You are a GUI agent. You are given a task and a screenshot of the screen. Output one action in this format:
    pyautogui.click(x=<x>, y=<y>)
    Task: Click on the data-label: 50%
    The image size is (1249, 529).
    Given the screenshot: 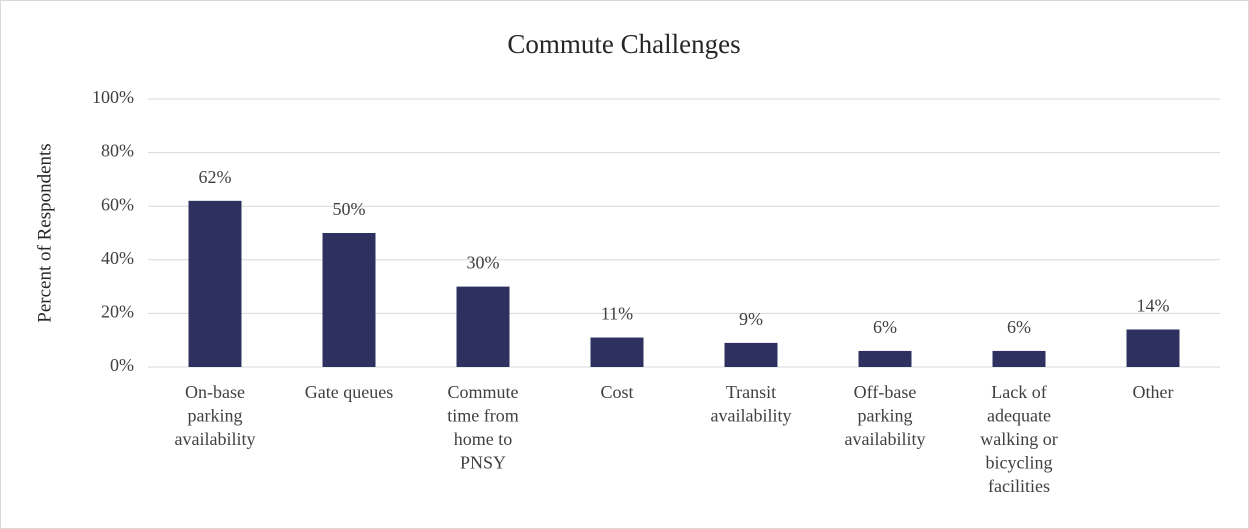 What is the action you would take?
    pyautogui.click(x=349, y=209)
    